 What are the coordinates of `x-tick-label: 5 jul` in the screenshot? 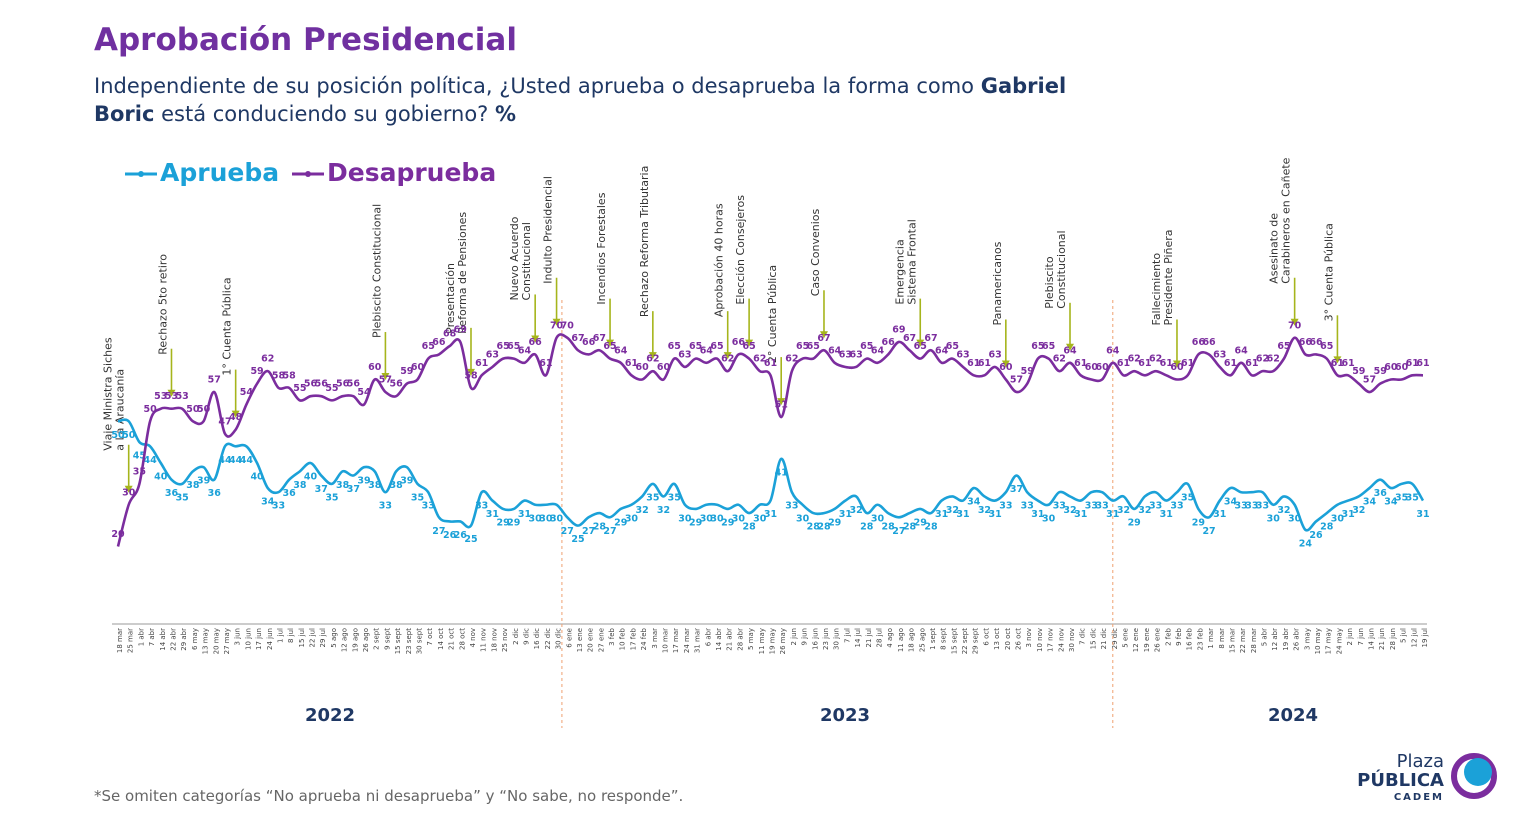 It's located at (1404, 635).